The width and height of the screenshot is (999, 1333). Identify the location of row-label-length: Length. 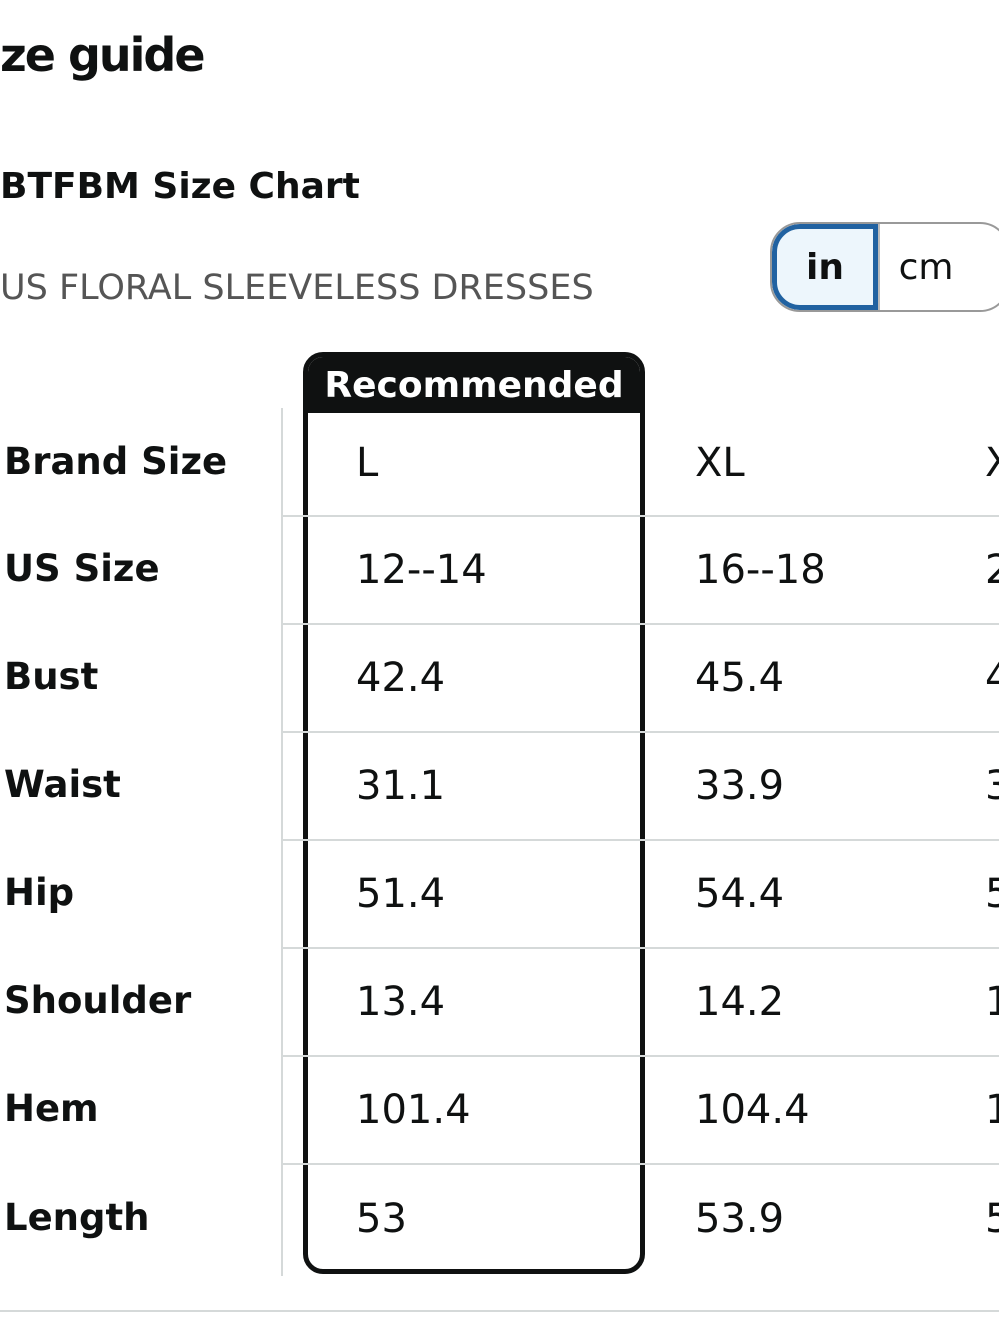
(77, 1217).